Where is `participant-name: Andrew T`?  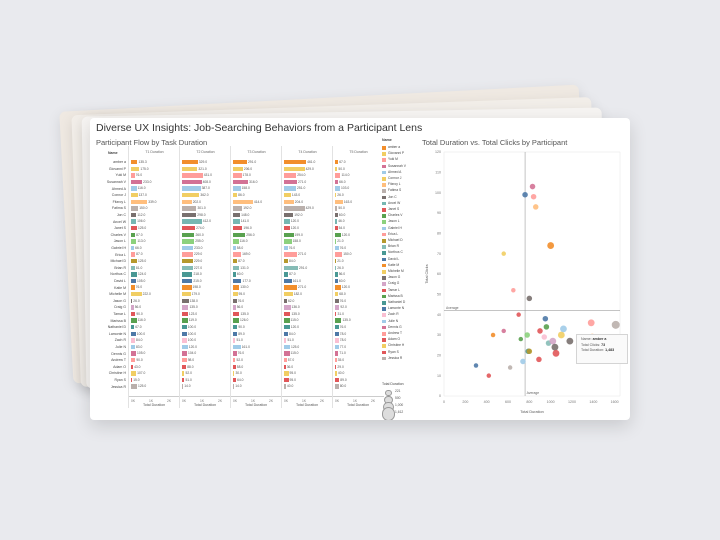 participant-name: Andrew T is located at coordinates (118, 360).